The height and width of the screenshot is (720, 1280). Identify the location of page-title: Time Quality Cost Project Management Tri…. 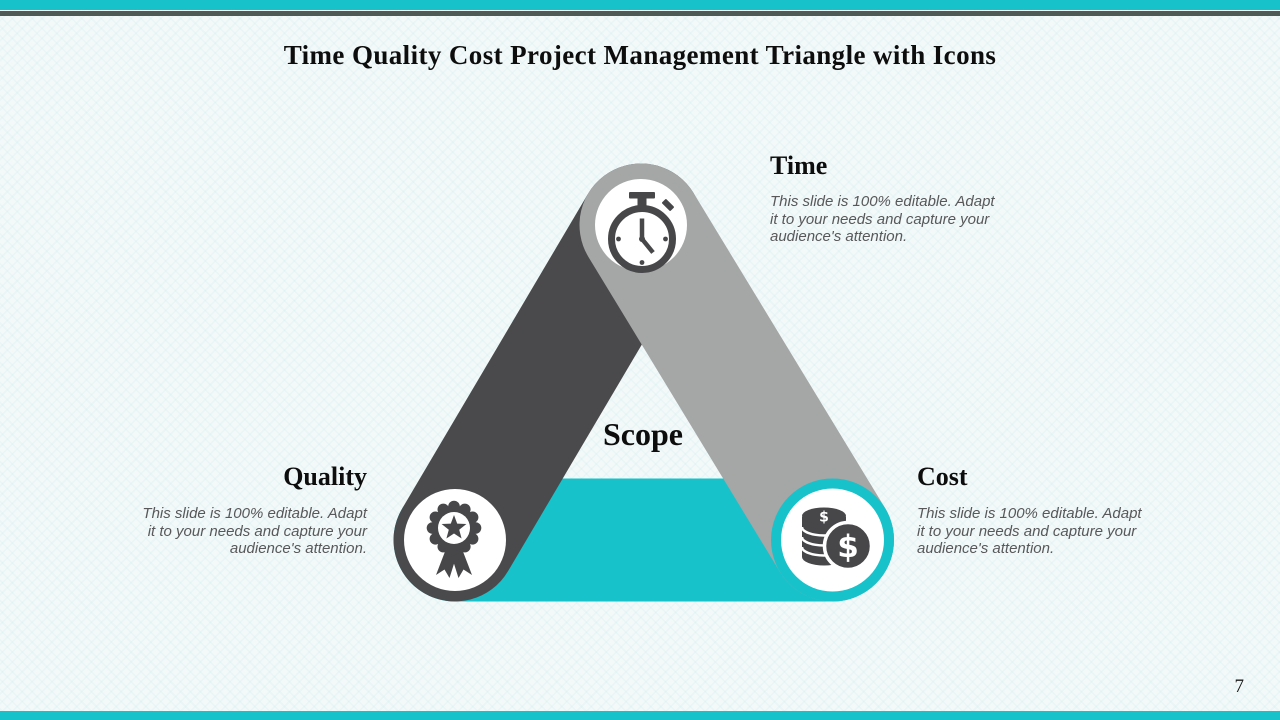
(640, 55).